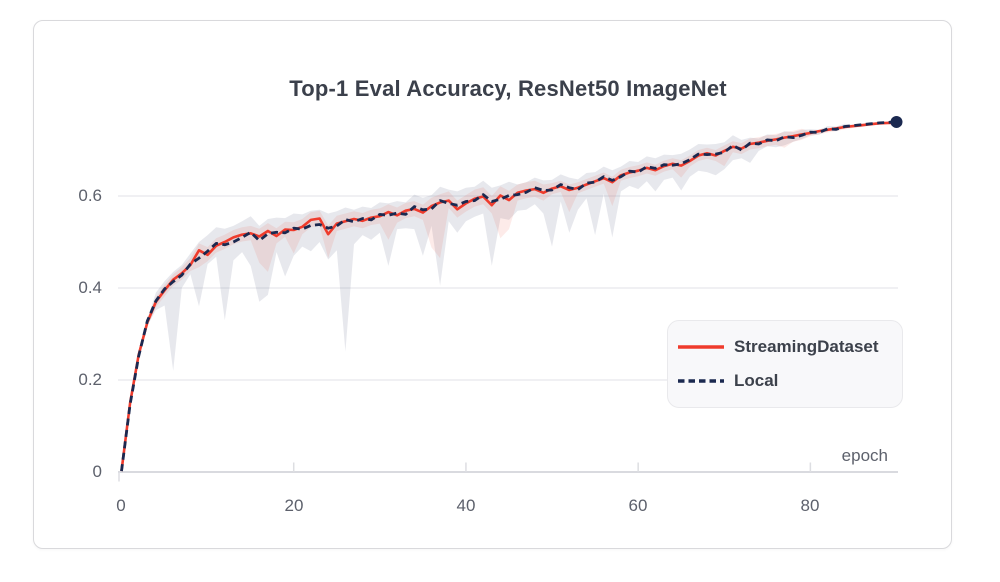 The height and width of the screenshot is (582, 1000). What do you see at coordinates (785, 364) in the screenshot?
I see `legend: StreamingDataset Local` at bounding box center [785, 364].